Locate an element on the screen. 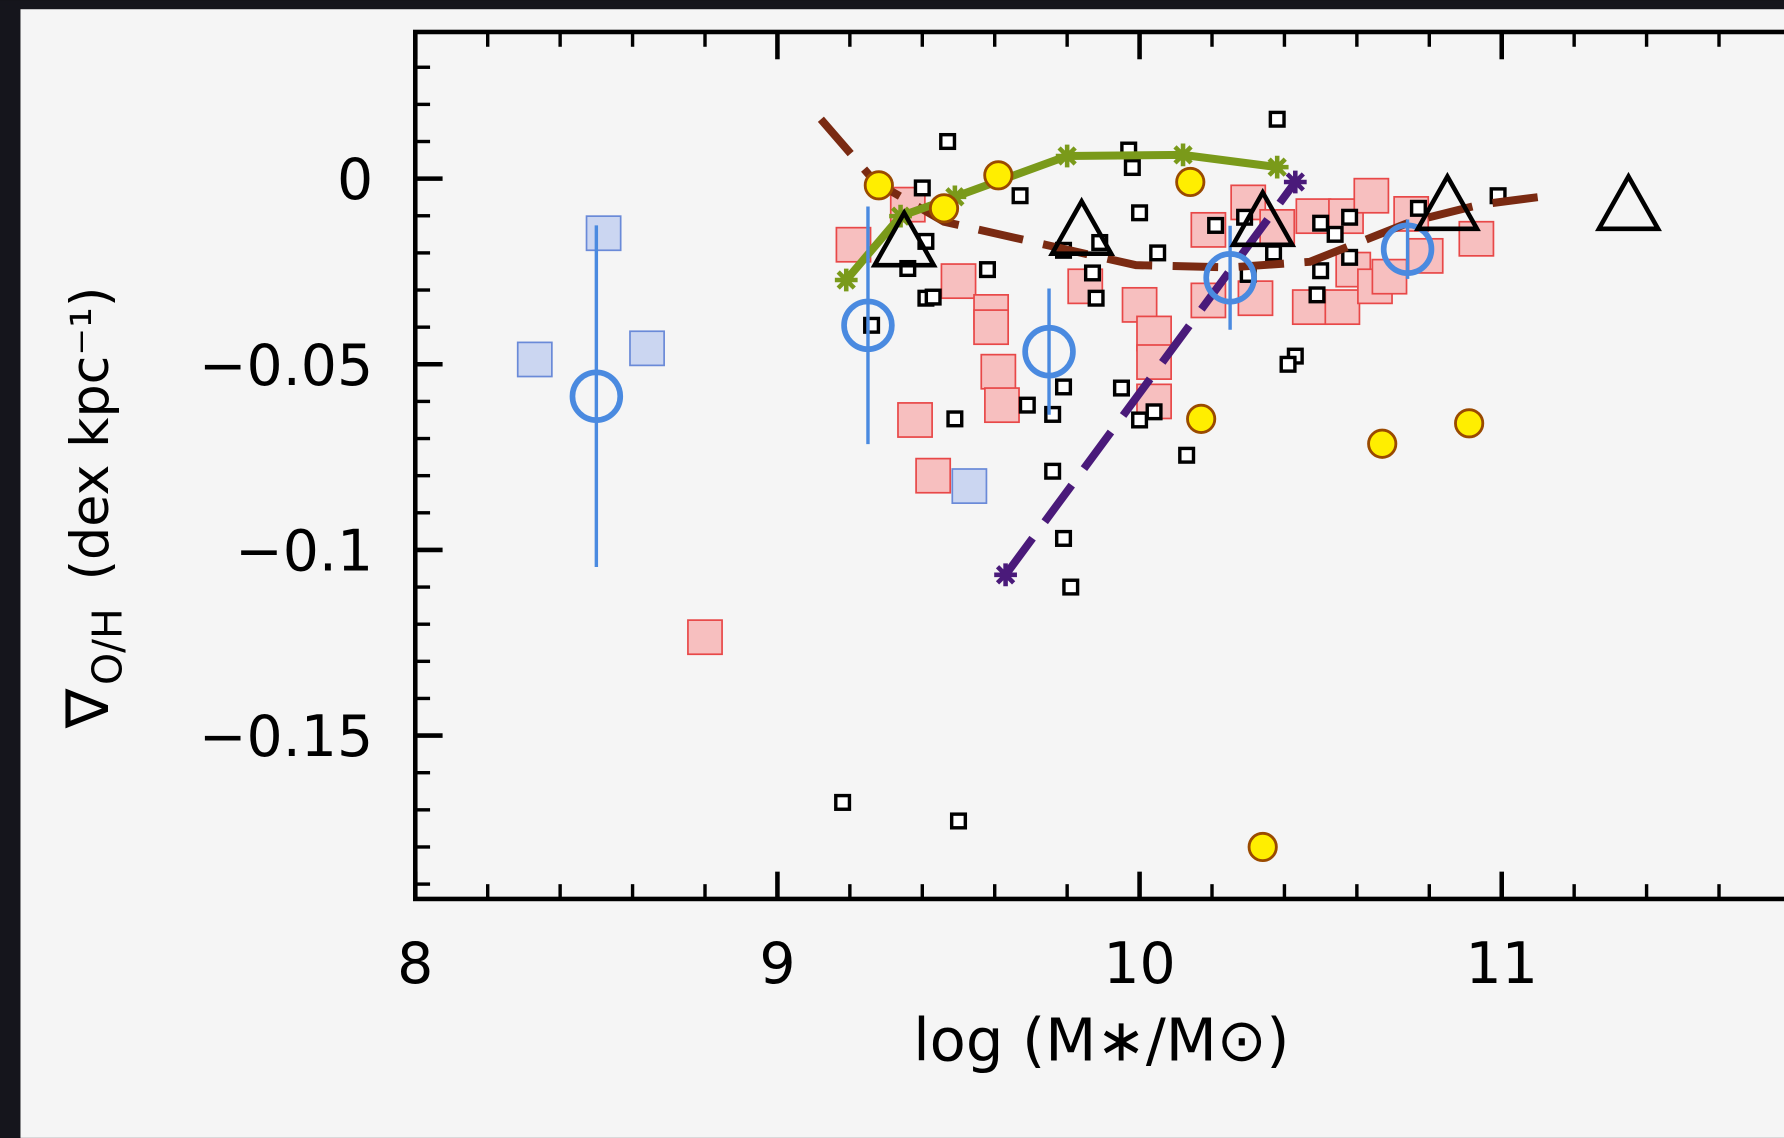 This screenshot has width=1784, height=1138. y-label-subscript: O/H is located at coordinates (108, 646).